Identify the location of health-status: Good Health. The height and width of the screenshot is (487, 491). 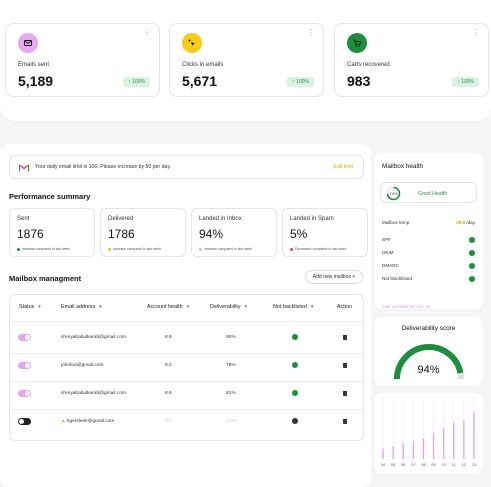
(433, 194).